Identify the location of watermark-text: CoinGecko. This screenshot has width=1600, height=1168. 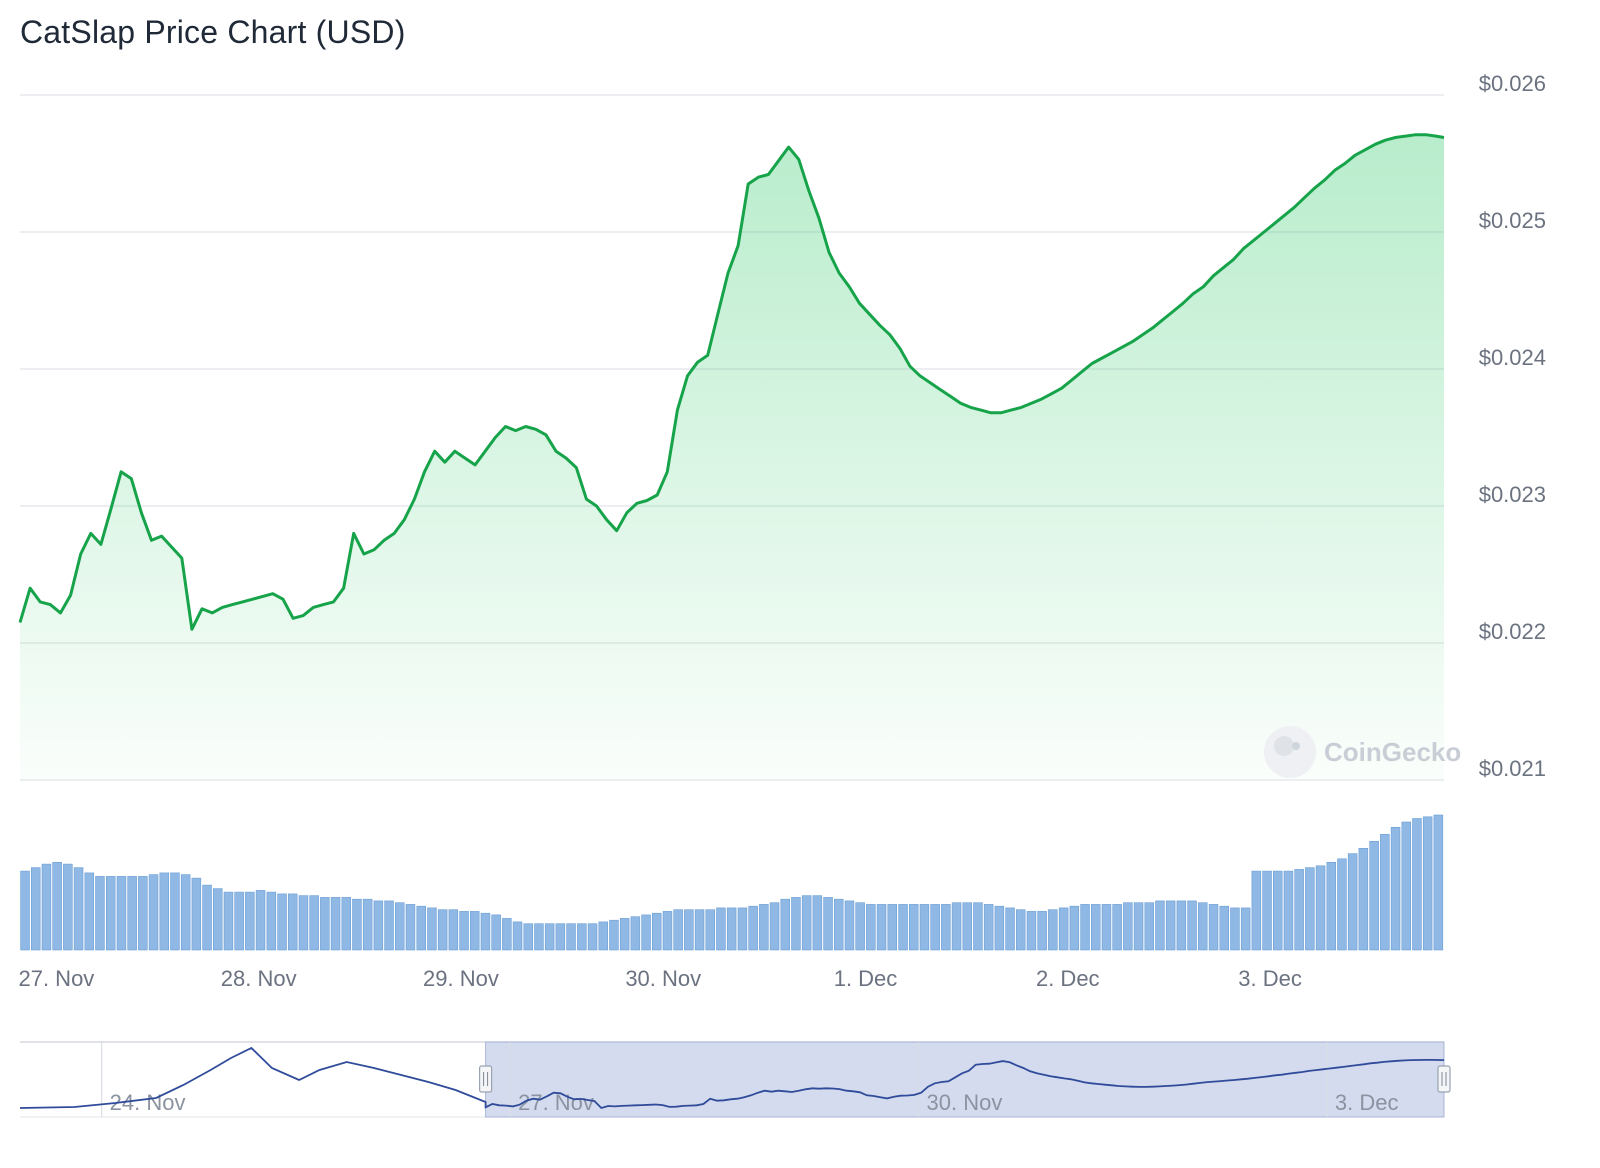
(1392, 752).